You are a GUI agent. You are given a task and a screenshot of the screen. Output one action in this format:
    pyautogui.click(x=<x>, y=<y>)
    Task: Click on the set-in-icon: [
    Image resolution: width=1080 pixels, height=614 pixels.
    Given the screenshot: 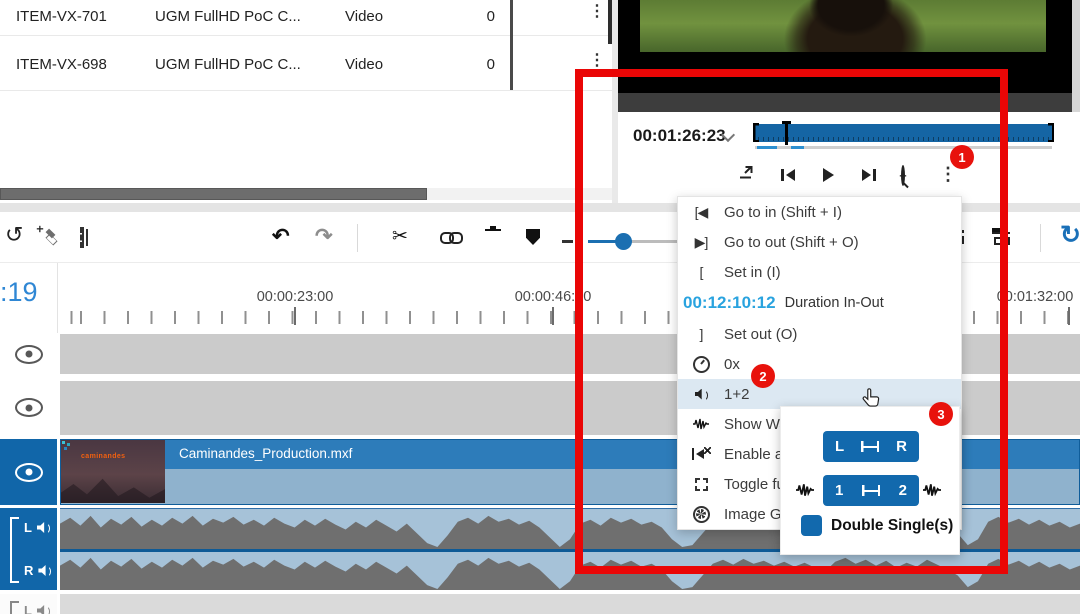 What is the action you would take?
    pyautogui.click(x=701, y=272)
    